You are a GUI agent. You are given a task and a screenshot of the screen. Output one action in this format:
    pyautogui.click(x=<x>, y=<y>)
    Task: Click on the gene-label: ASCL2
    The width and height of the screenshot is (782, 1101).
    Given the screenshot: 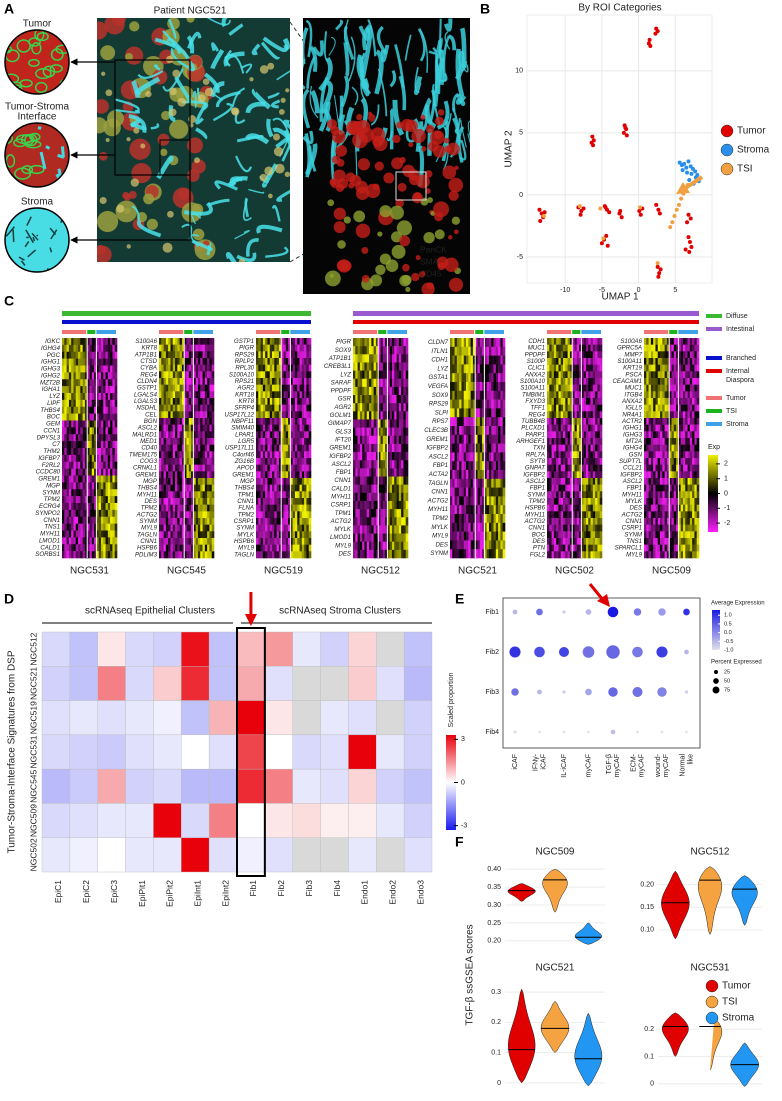 What is the action you would take?
    pyautogui.click(x=341, y=464)
    